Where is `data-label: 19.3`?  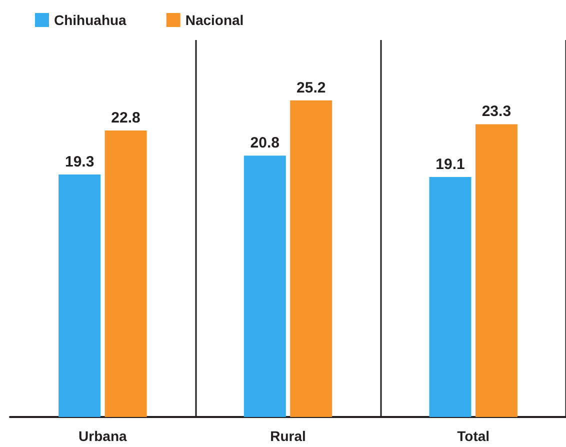 data-label: 19.3 is located at coordinates (79, 161).